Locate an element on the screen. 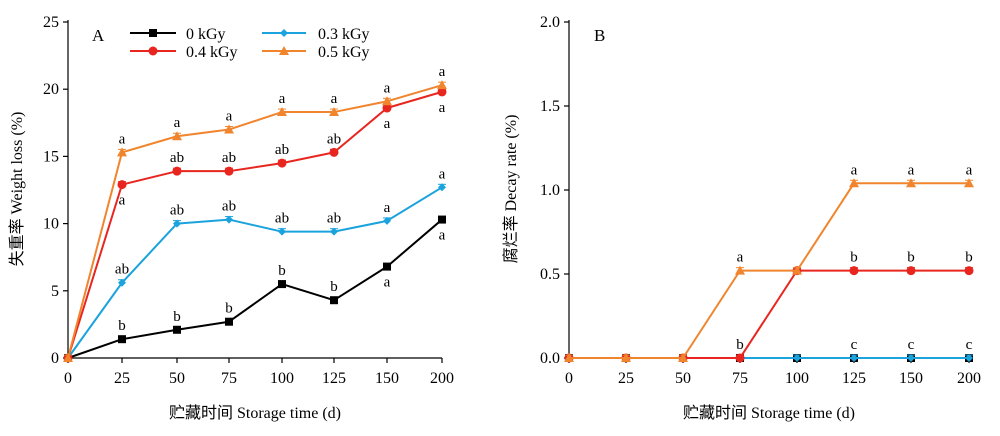  y-tick-label: 0.5 is located at coordinates (550, 274).